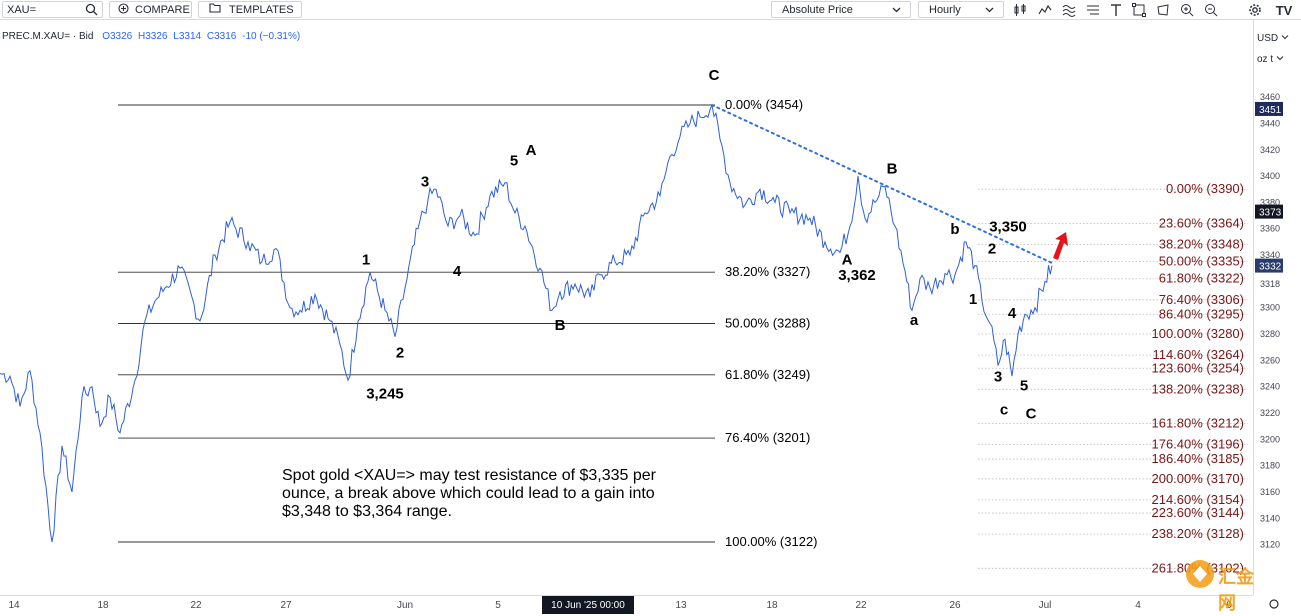  What do you see at coordinates (221, 36) in the screenshot?
I see `close-value: C3316` at bounding box center [221, 36].